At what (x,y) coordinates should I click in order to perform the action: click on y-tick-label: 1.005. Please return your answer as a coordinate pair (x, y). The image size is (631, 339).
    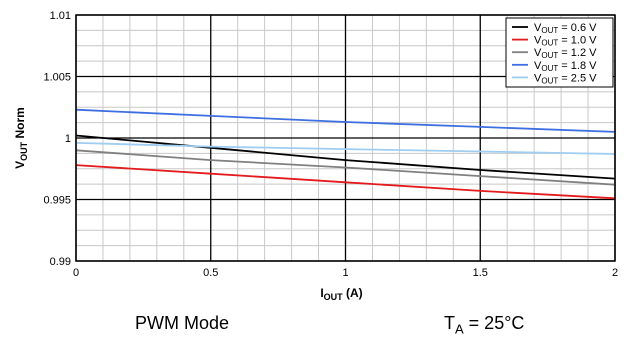
    Looking at the image, I should click on (57, 78).